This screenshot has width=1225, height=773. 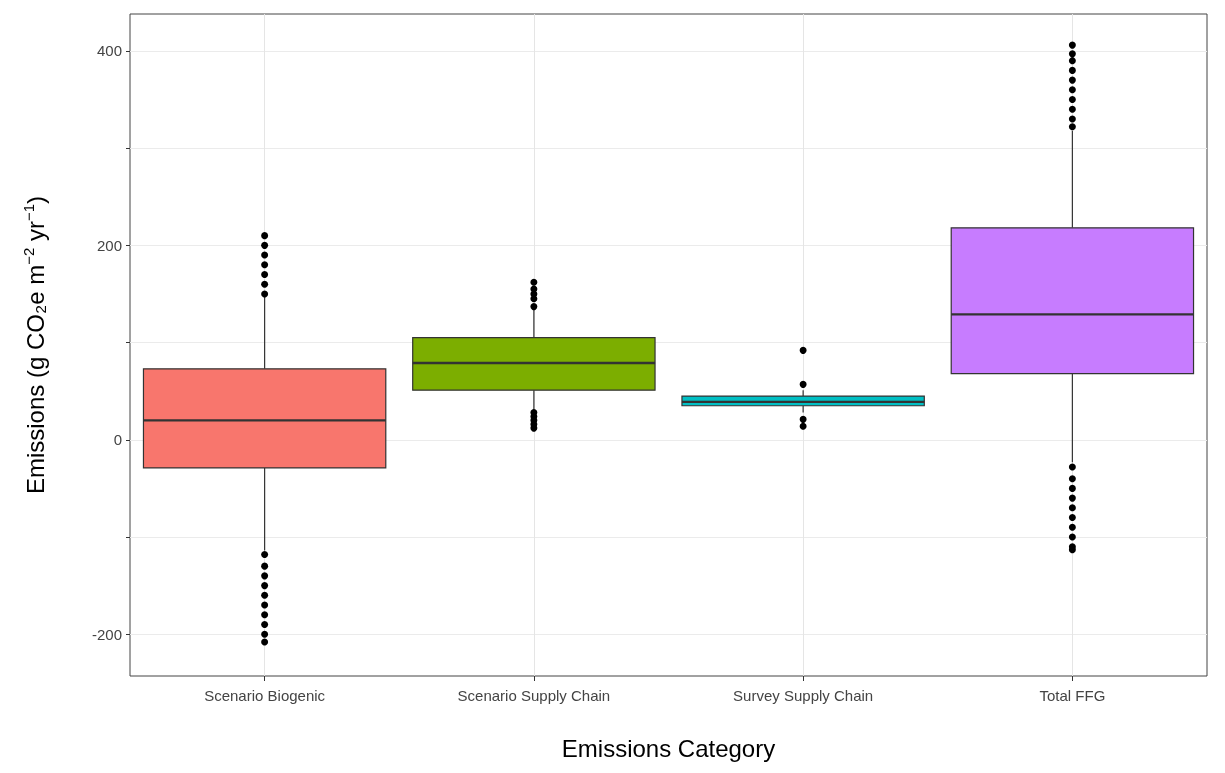 I want to click on y-axis-title: Emissions (g CO₂e m−2 yr−1), so click(x=34, y=345).